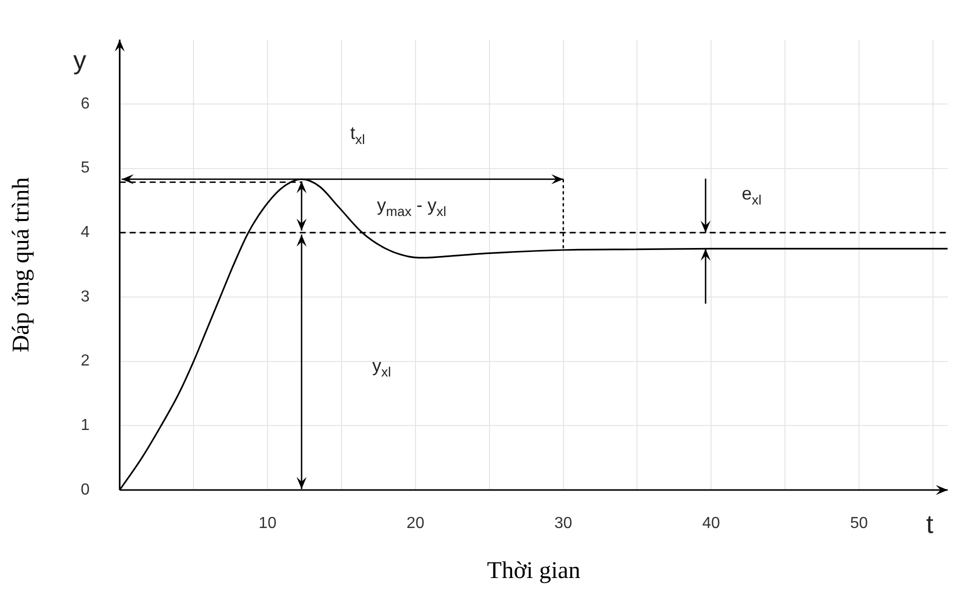 The image size is (957, 594). I want to click on y-tick-label: 4, so click(85, 233).